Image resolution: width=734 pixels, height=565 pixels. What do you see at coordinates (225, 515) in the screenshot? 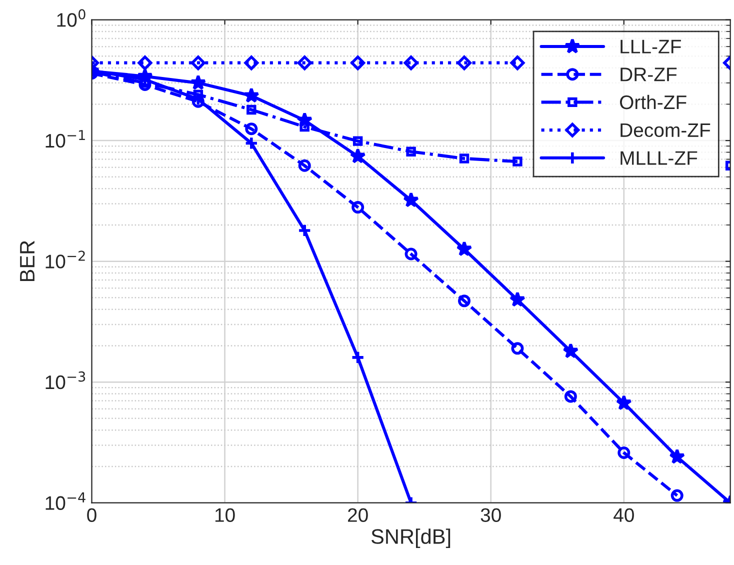
I see `x-tick-label: 10` at bounding box center [225, 515].